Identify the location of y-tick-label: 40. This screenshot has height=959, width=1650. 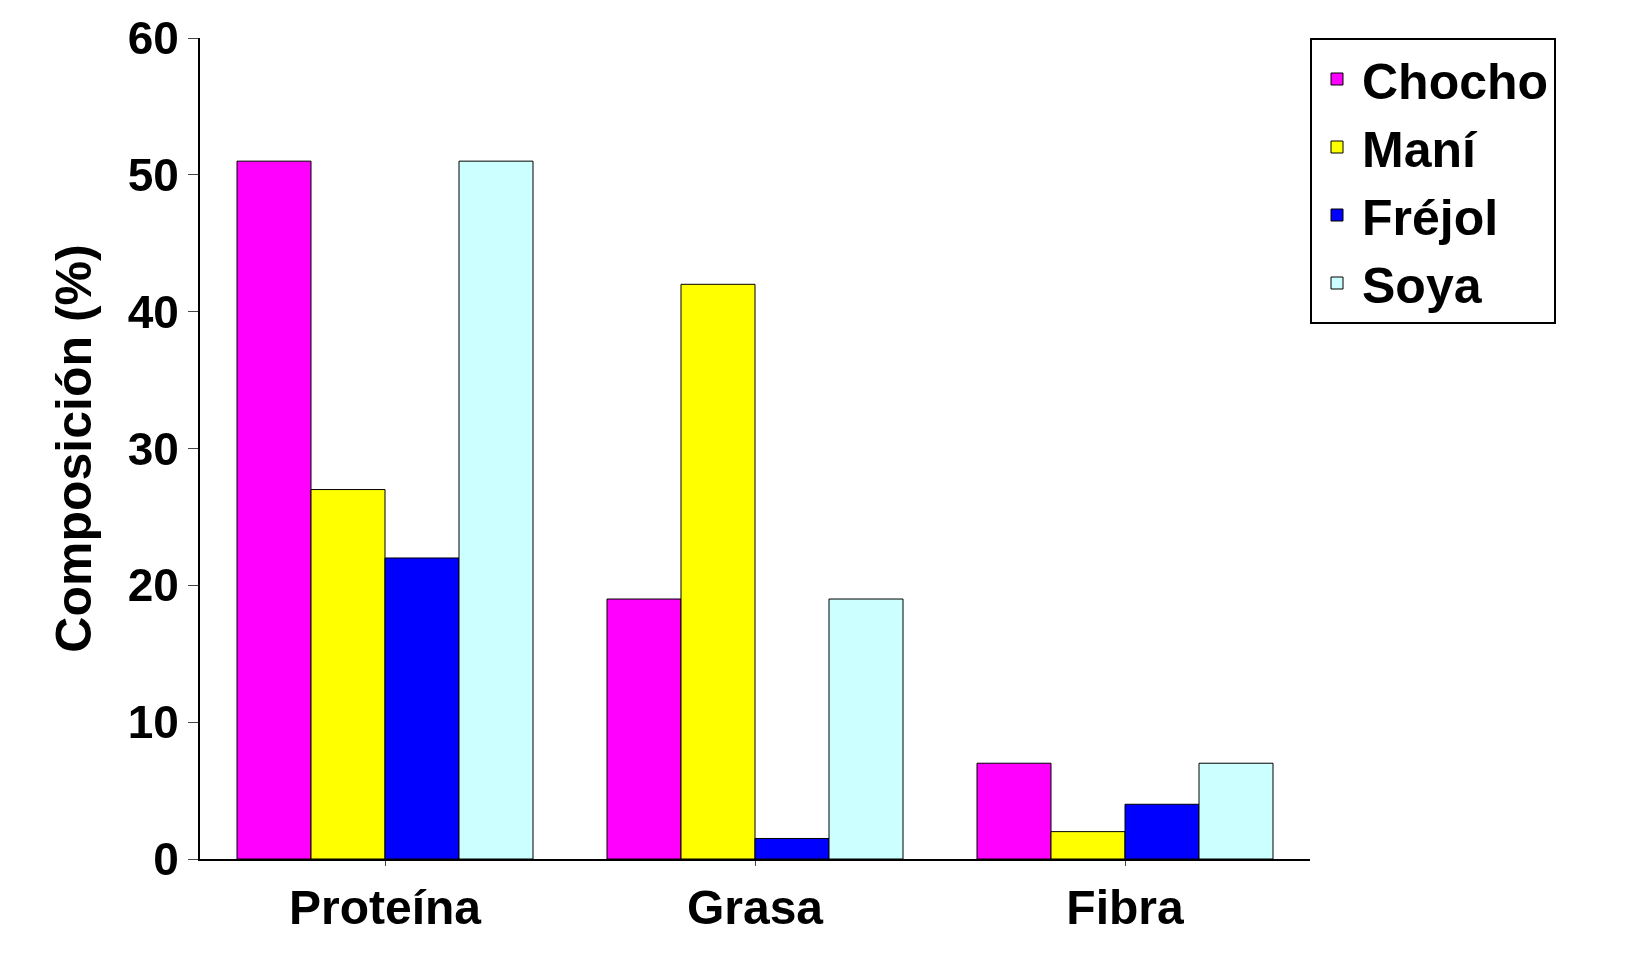
(153, 311).